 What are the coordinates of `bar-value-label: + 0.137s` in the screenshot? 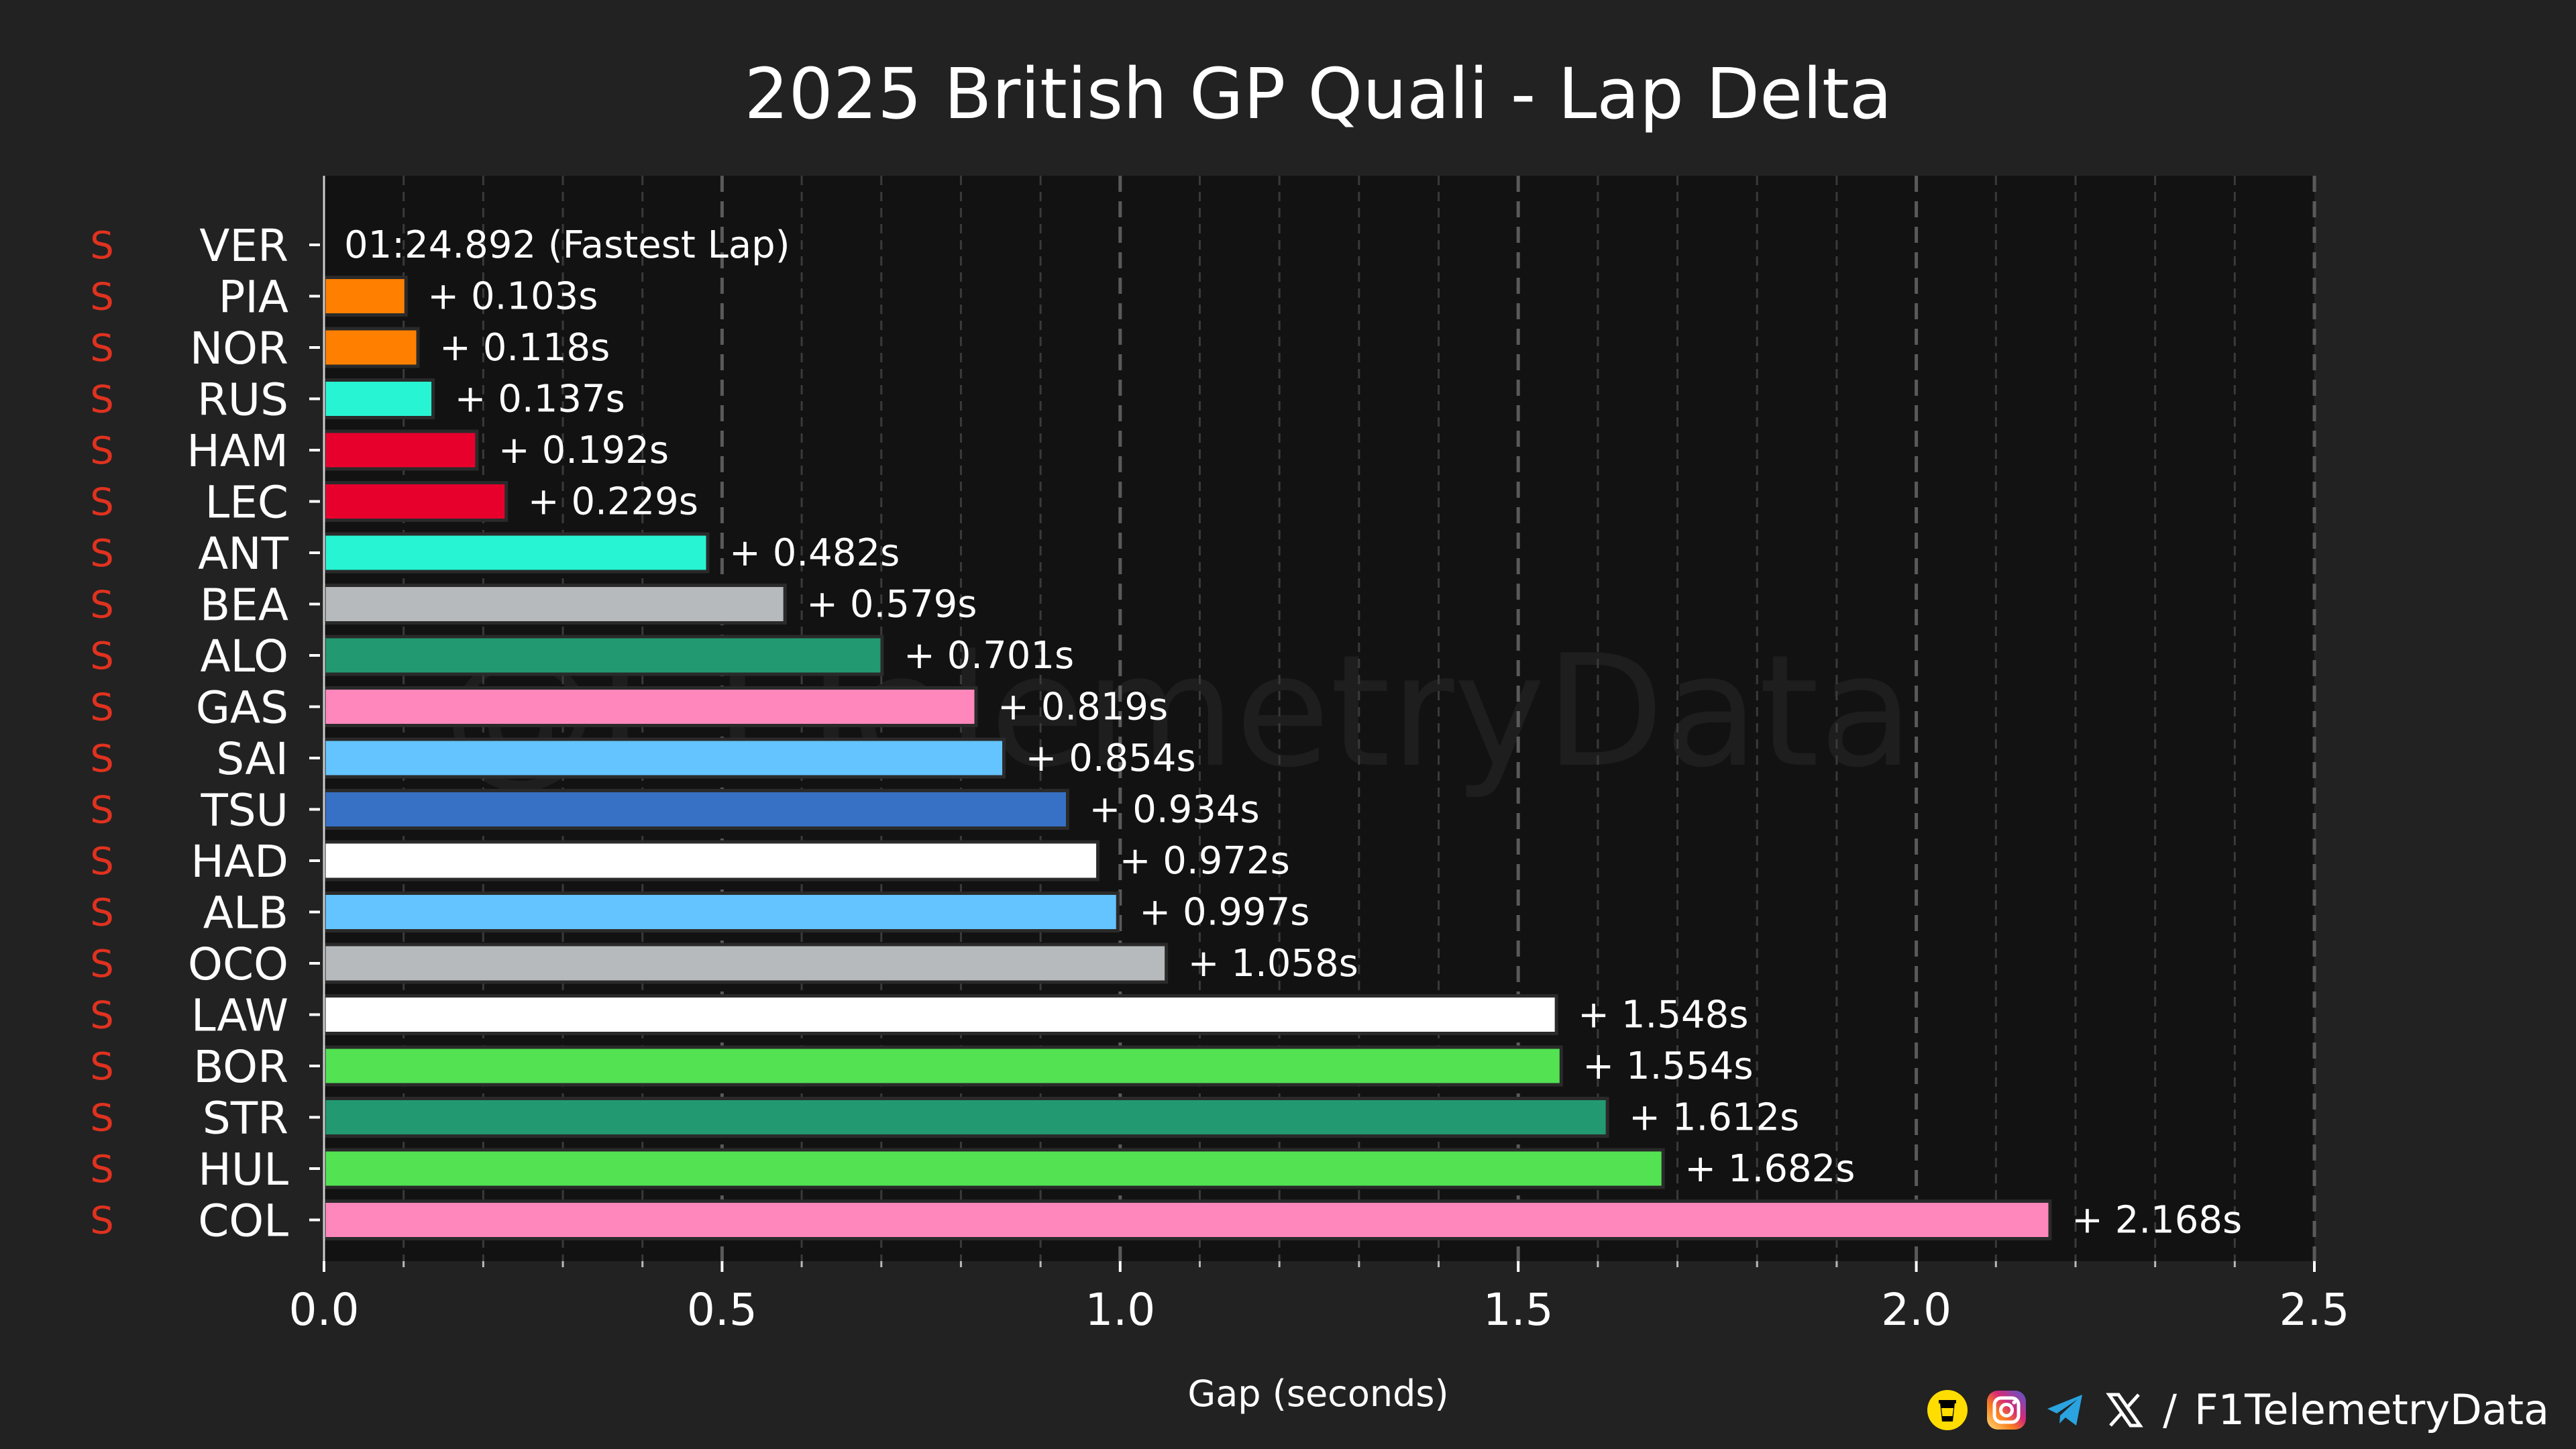 It's located at (540, 399).